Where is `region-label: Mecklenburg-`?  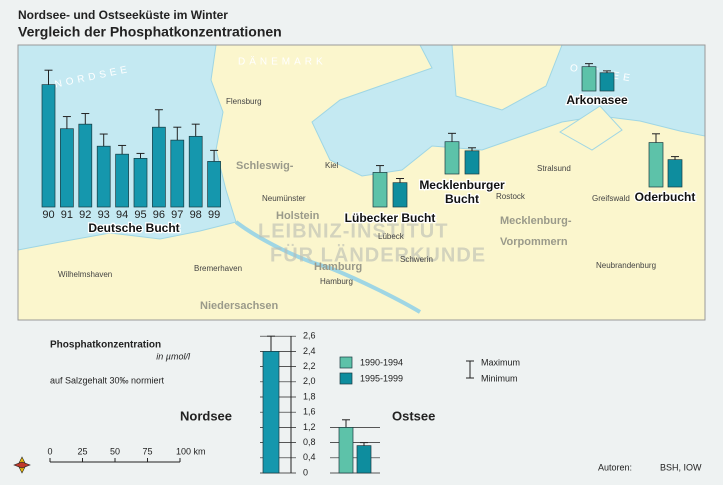 region-label: Mecklenburg- is located at coordinates (536, 221).